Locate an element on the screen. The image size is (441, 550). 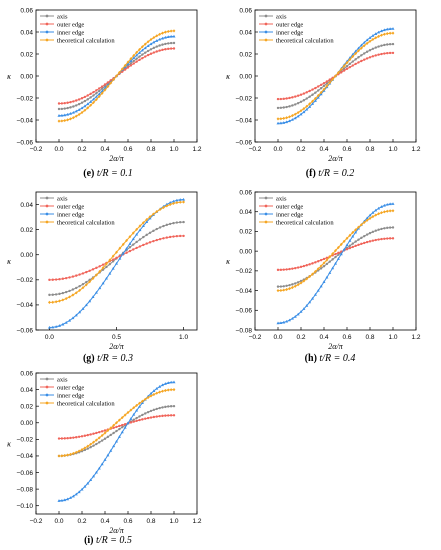
legend-label: theoretical calculation is located at coordinates (86, 222).